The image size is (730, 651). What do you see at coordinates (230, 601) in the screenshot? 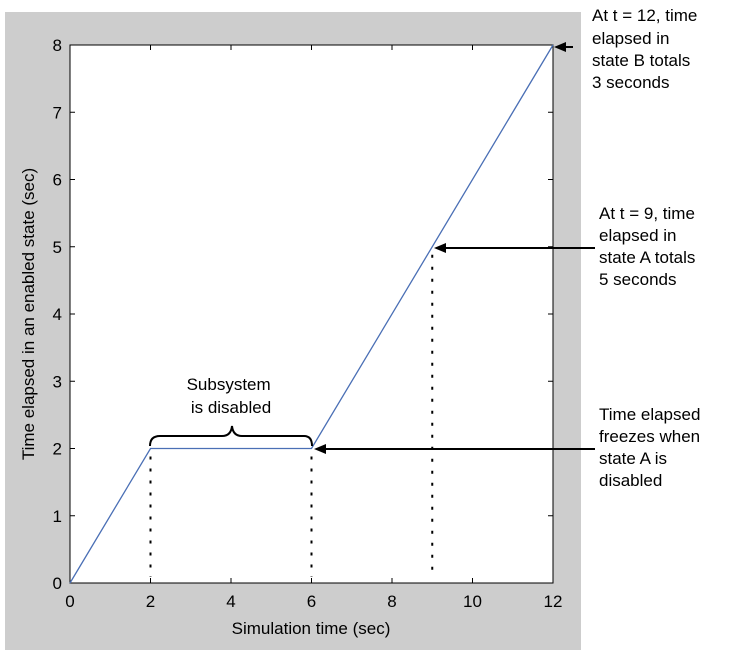
I see `x-tick-label: 4` at bounding box center [230, 601].